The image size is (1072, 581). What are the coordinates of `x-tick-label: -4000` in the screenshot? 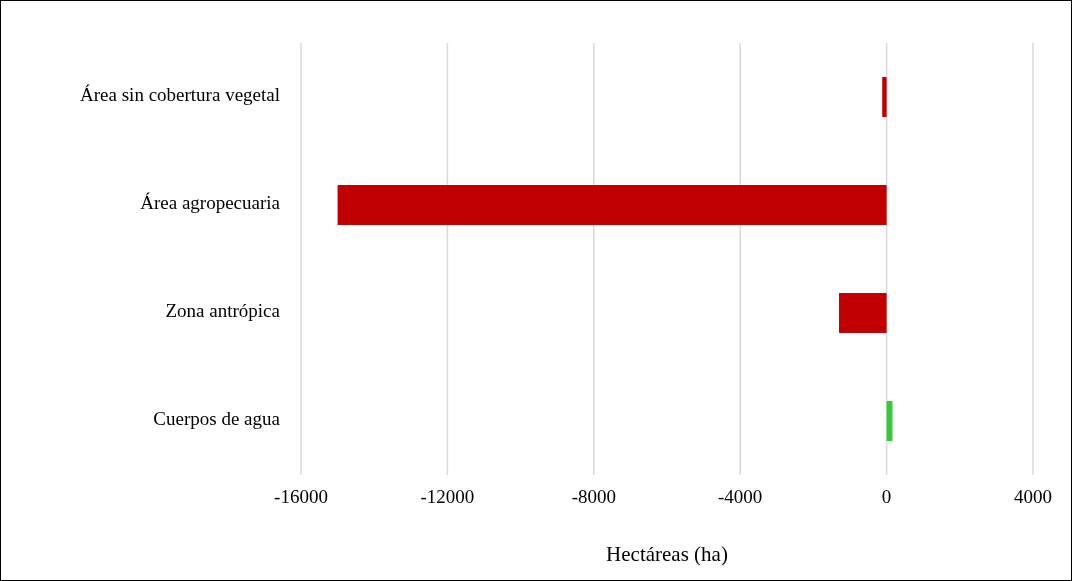 It's located at (740, 496).